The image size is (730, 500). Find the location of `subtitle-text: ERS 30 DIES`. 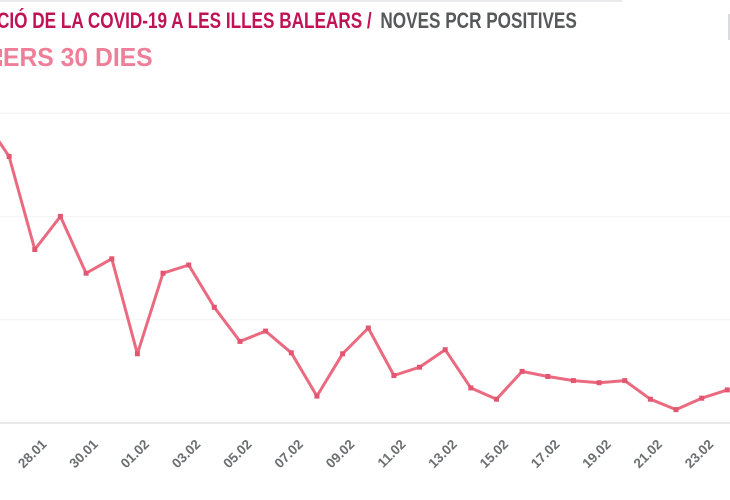

subtitle-text: ERS 30 DIES is located at coordinates (78, 57).